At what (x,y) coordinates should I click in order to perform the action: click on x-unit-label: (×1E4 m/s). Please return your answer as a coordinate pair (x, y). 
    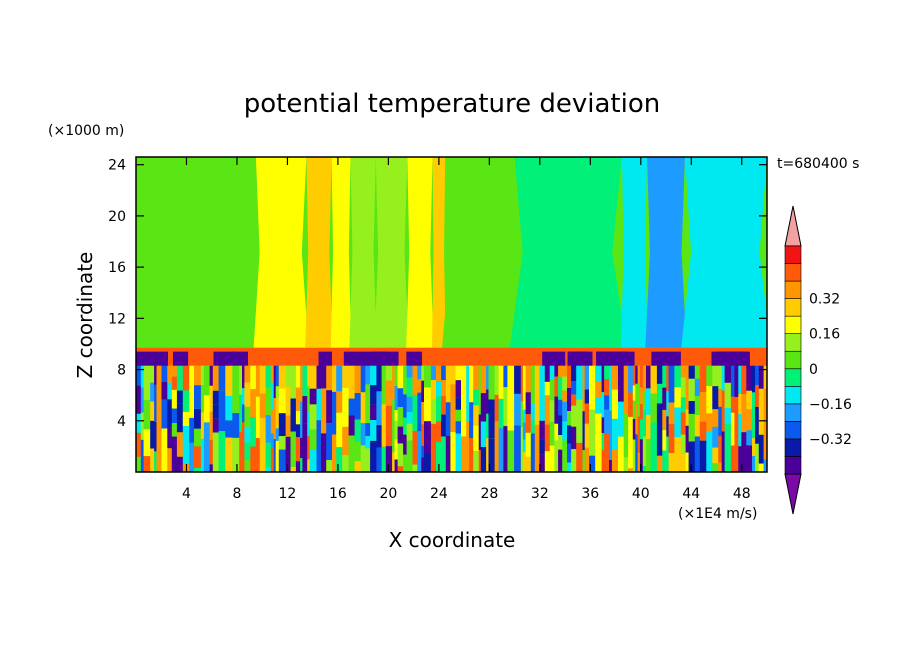
    Looking at the image, I should click on (717, 514).